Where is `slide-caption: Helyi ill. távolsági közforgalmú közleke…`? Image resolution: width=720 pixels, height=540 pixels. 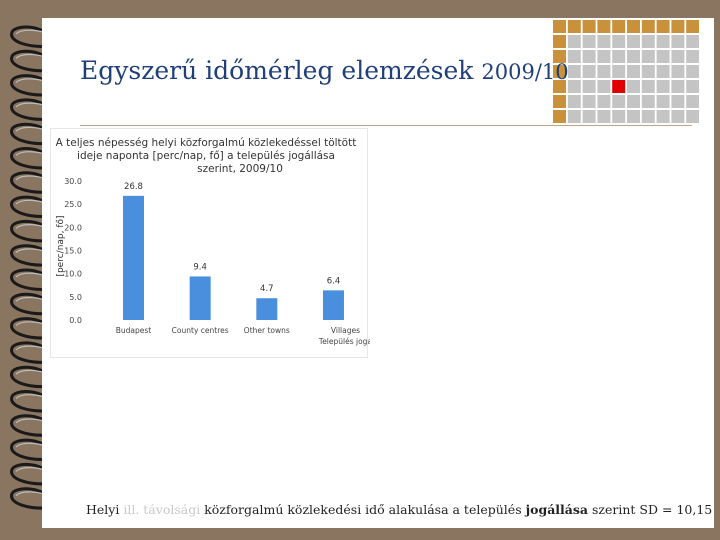
slide-caption: Helyi ill. távolsági közforgalmú közleke… is located at coordinates (399, 509).